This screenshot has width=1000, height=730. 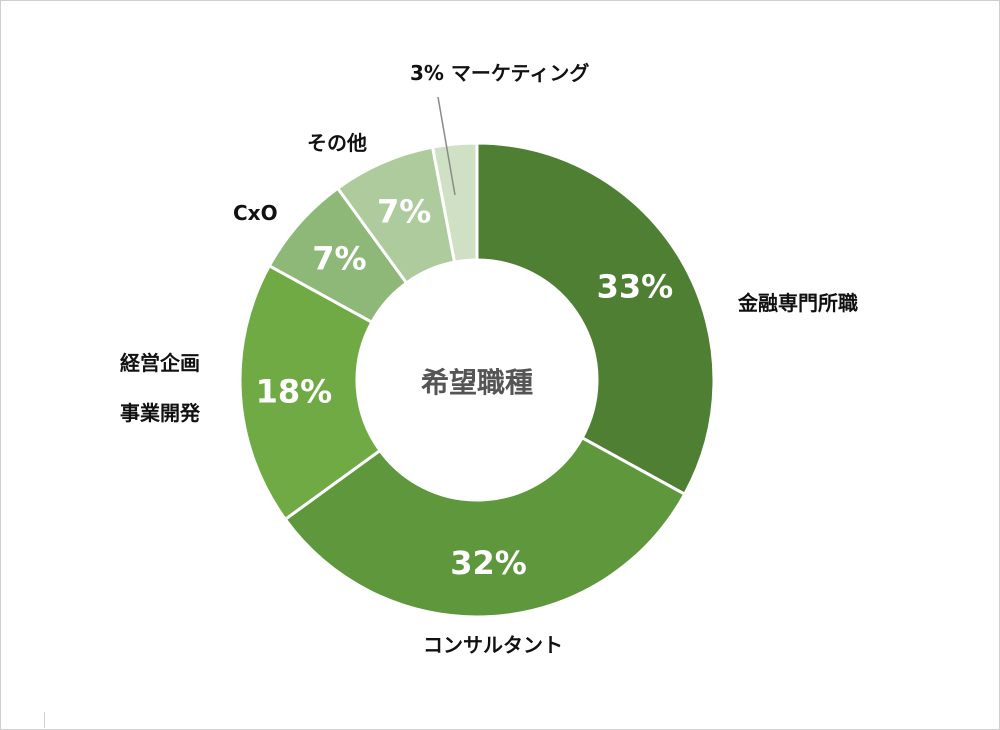 I want to click on slice-value-label-3: 18%, so click(x=294, y=392).